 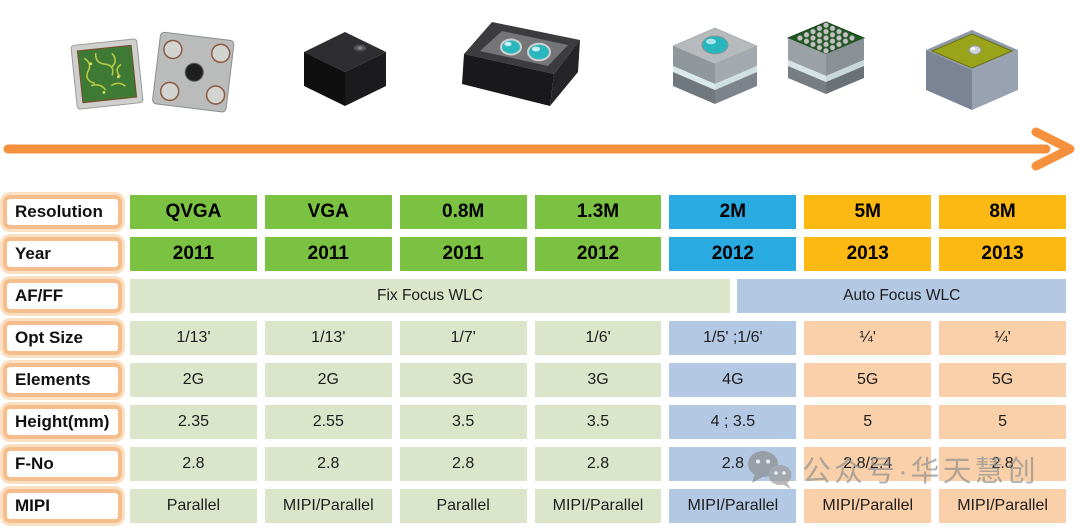 I want to click on resolution-header-qvga: QVGA, so click(x=193, y=212).